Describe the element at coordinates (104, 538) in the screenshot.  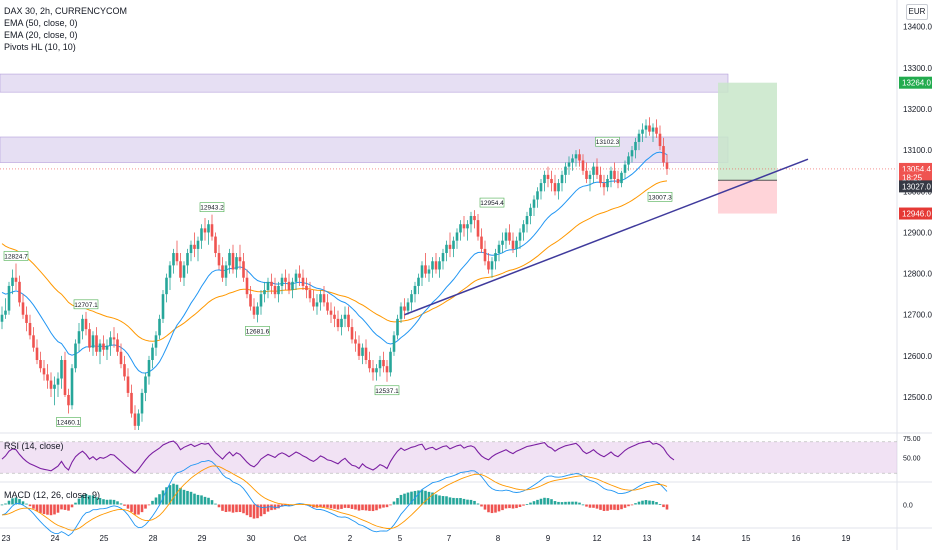
I see `time-tick-label: 25` at that location.